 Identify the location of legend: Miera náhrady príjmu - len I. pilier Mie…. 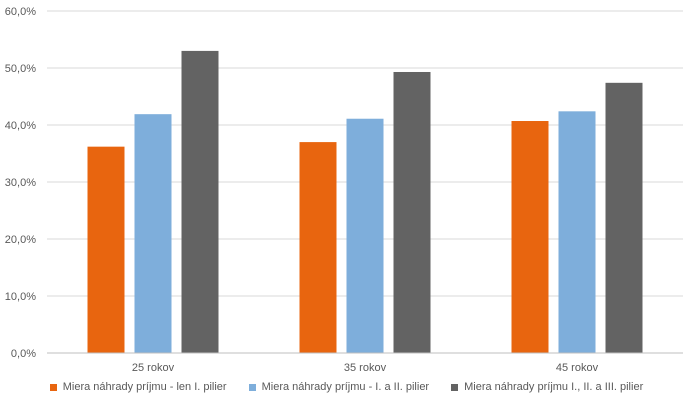
(346, 387).